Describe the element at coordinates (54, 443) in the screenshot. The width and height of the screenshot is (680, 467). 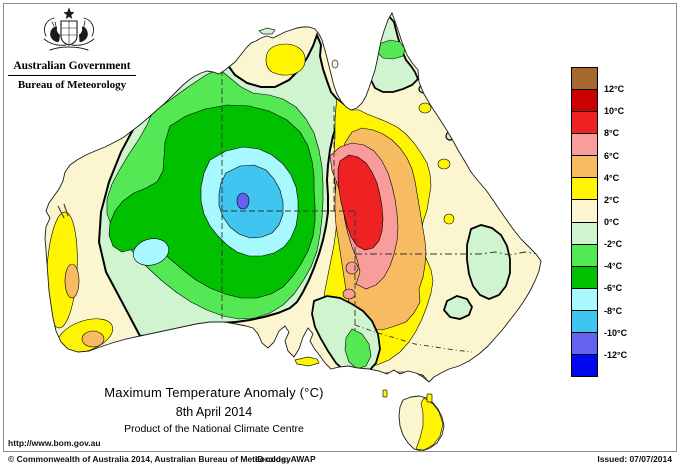
I see `bom-url: http://www.bom.gov.au` at that location.